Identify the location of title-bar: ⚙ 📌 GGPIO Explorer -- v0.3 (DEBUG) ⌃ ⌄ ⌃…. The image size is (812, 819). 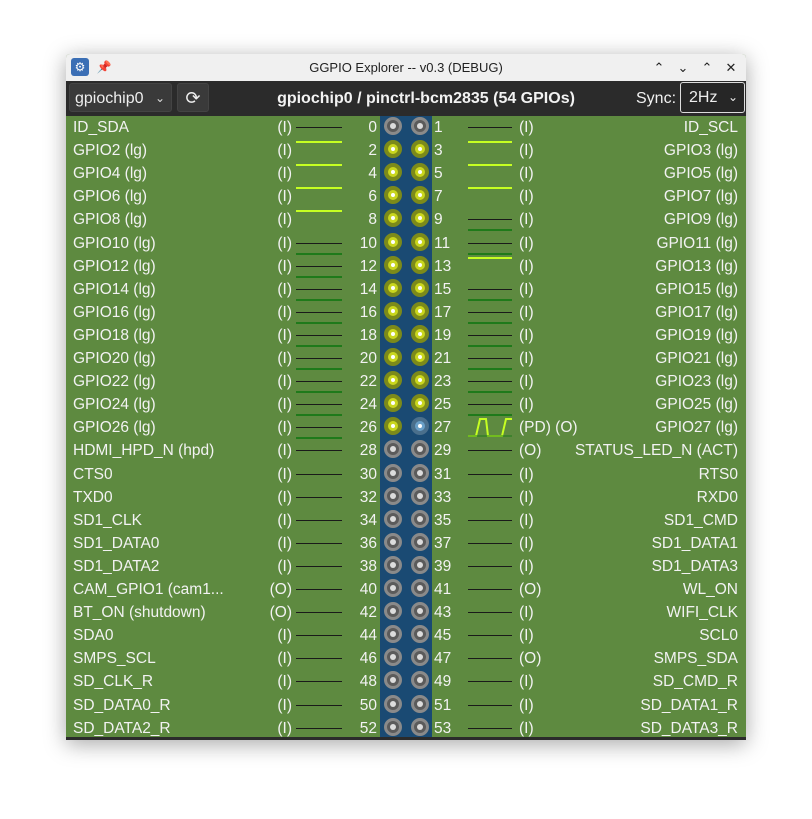
(406, 68).